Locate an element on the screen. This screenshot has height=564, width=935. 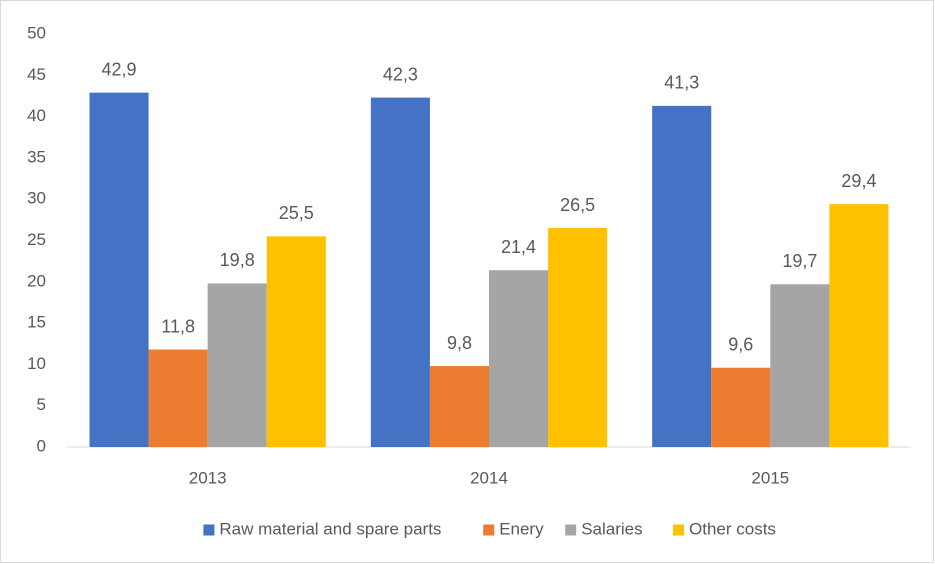
legend-label: Raw material and spare parts is located at coordinates (330, 528).